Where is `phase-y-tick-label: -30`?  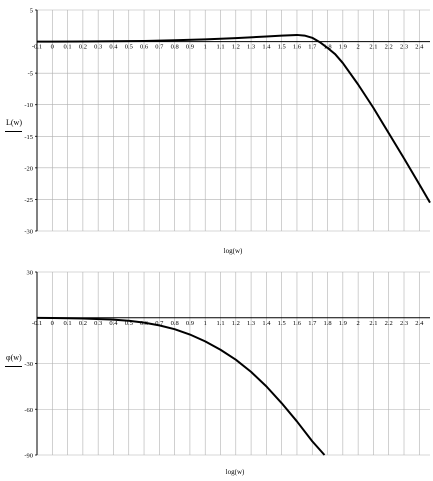
phase-y-tick-label: -30 is located at coordinates (28, 364).